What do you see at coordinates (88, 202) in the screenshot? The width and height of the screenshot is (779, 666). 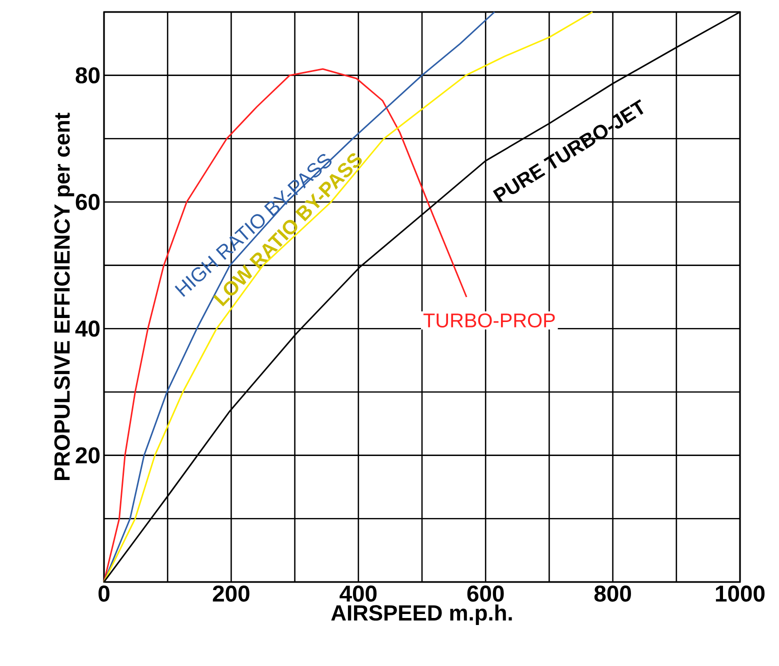 I see `y-tick-label: 60` at bounding box center [88, 202].